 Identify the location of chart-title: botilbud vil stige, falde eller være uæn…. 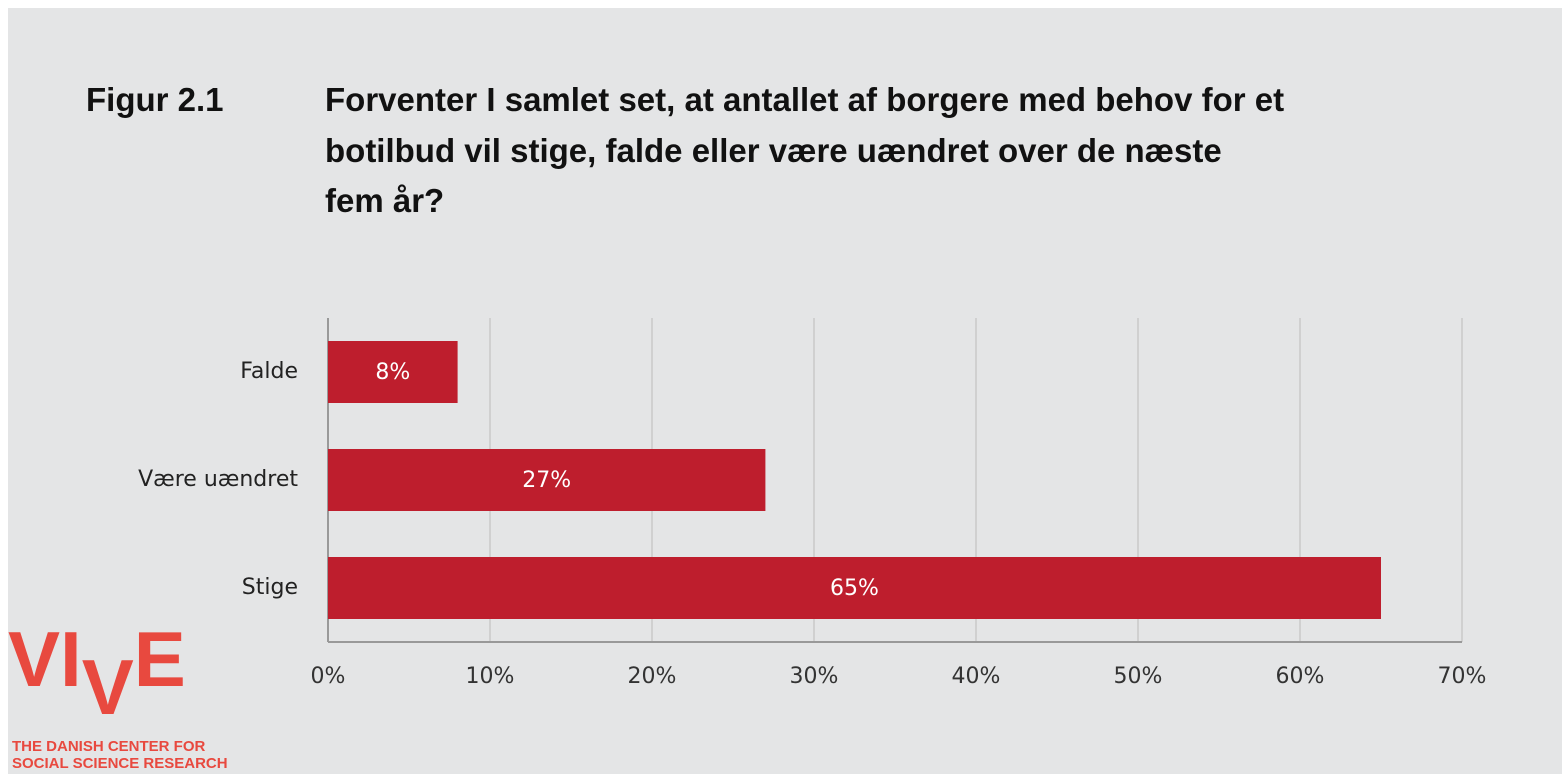
(773, 150).